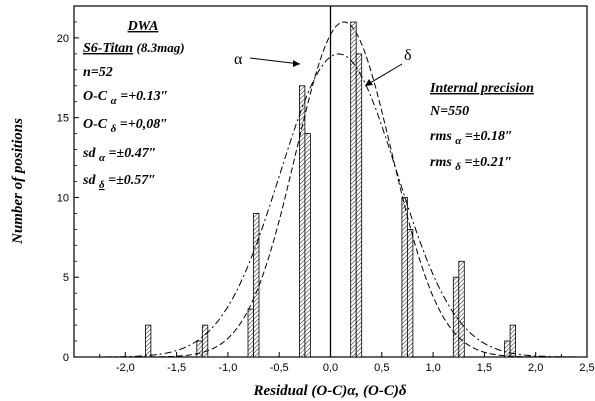 The image size is (595, 401). Describe the element at coordinates (102, 158) in the screenshot. I see `annotation-sd-alpha-sub: α` at that location.